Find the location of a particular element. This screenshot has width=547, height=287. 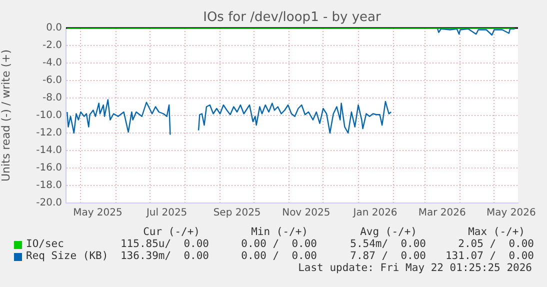

x-tick-label: May 2026 is located at coordinates (511, 213).